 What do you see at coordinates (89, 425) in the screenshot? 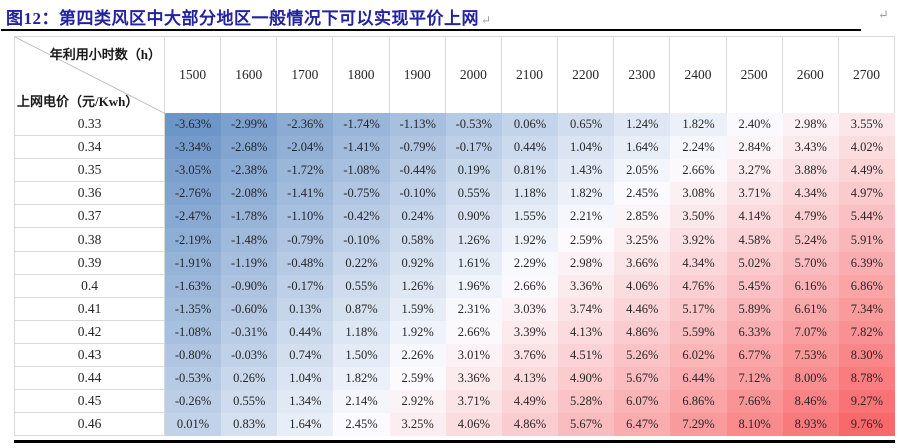
I see `row-label: 0.46` at bounding box center [89, 425].